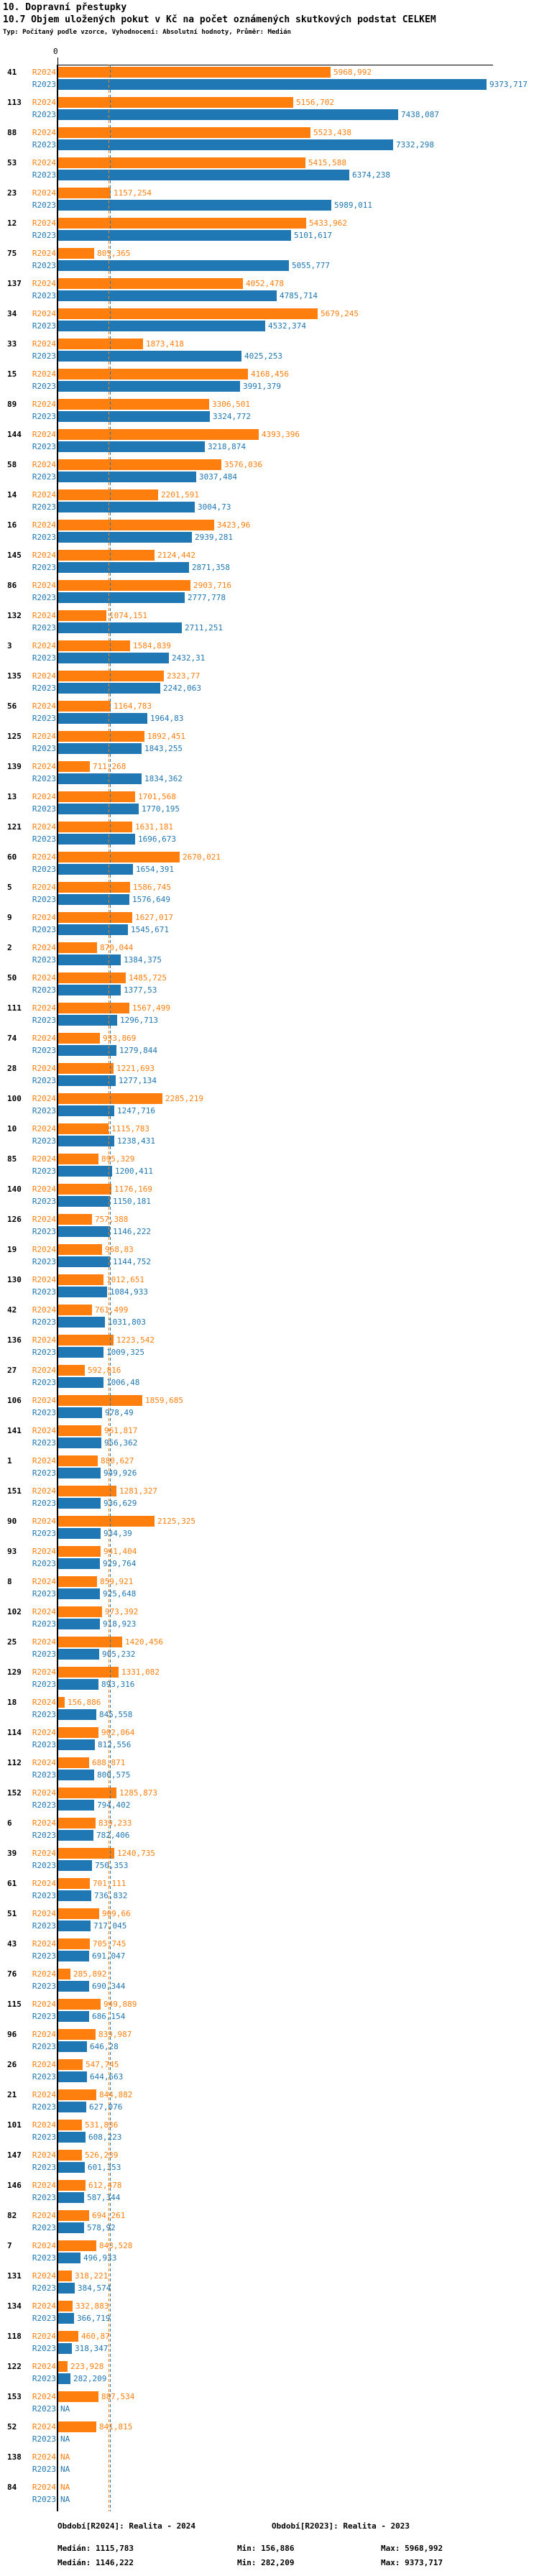 The image size is (539, 2576). What do you see at coordinates (115, 2034) in the screenshot?
I see `value-label-r2024: 839,987` at bounding box center [115, 2034].